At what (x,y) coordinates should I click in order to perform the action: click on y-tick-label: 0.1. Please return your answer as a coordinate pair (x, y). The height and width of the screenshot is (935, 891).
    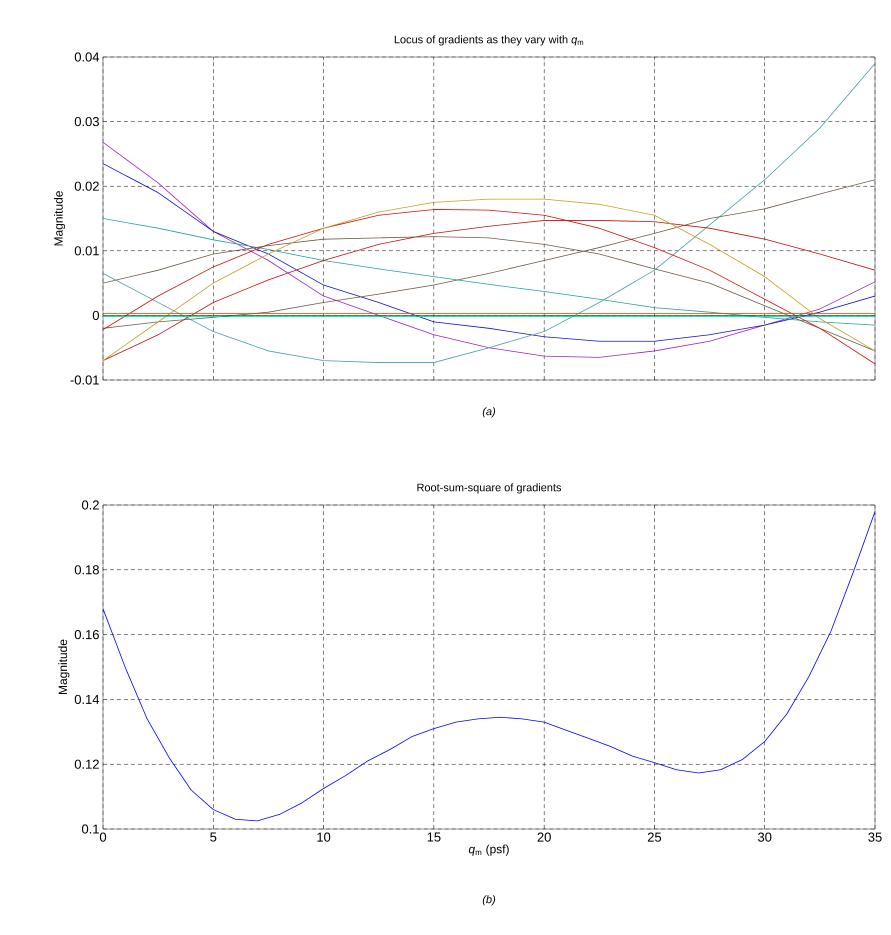
    Looking at the image, I should click on (90, 829).